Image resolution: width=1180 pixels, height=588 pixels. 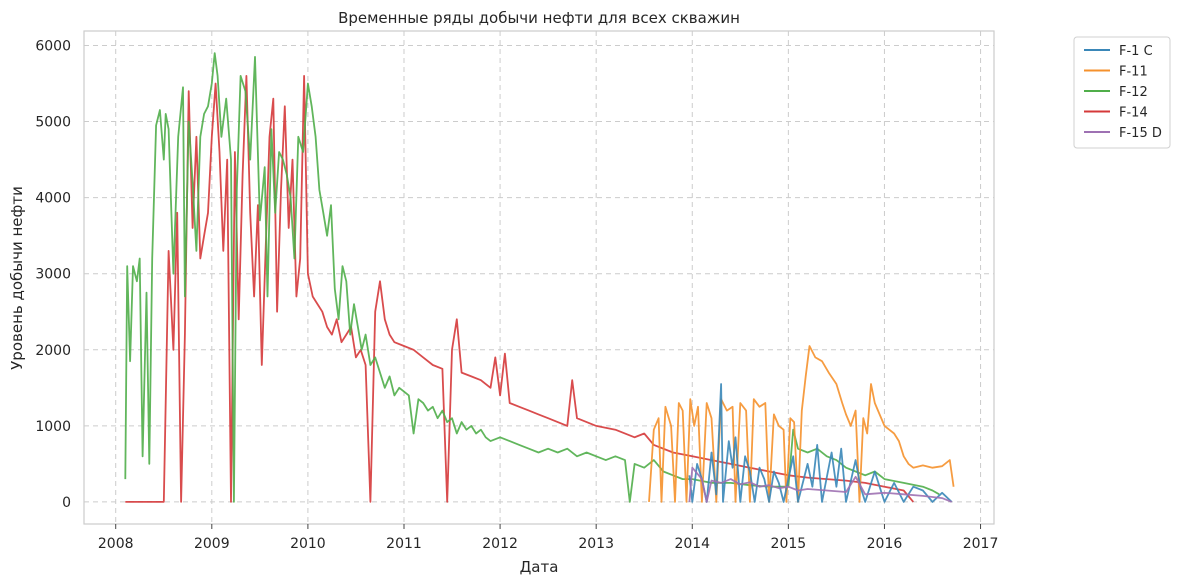 I want to click on x-tick-label: 2017, so click(x=981, y=544).